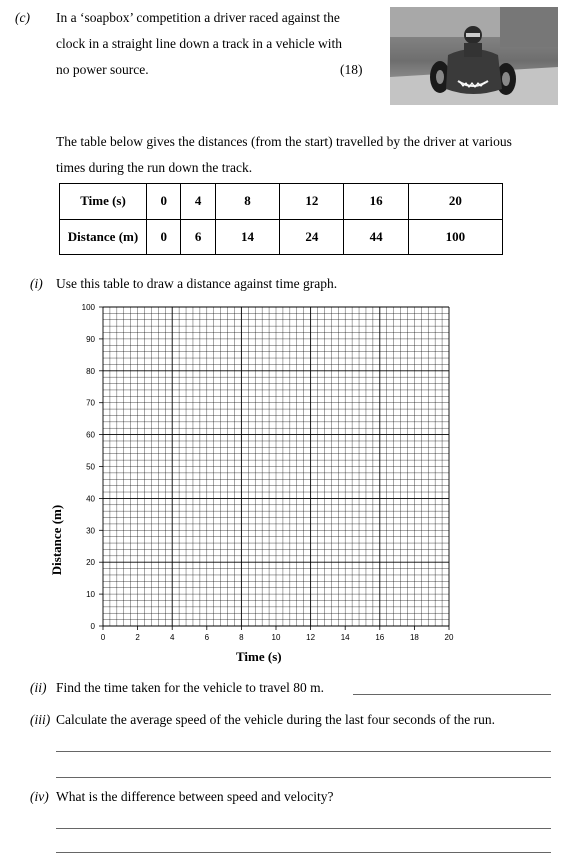 Image resolution: width=562 pixels, height=864 pixels. What do you see at coordinates (93, 626) in the screenshot?
I see `y-tick-label: 0` at bounding box center [93, 626].